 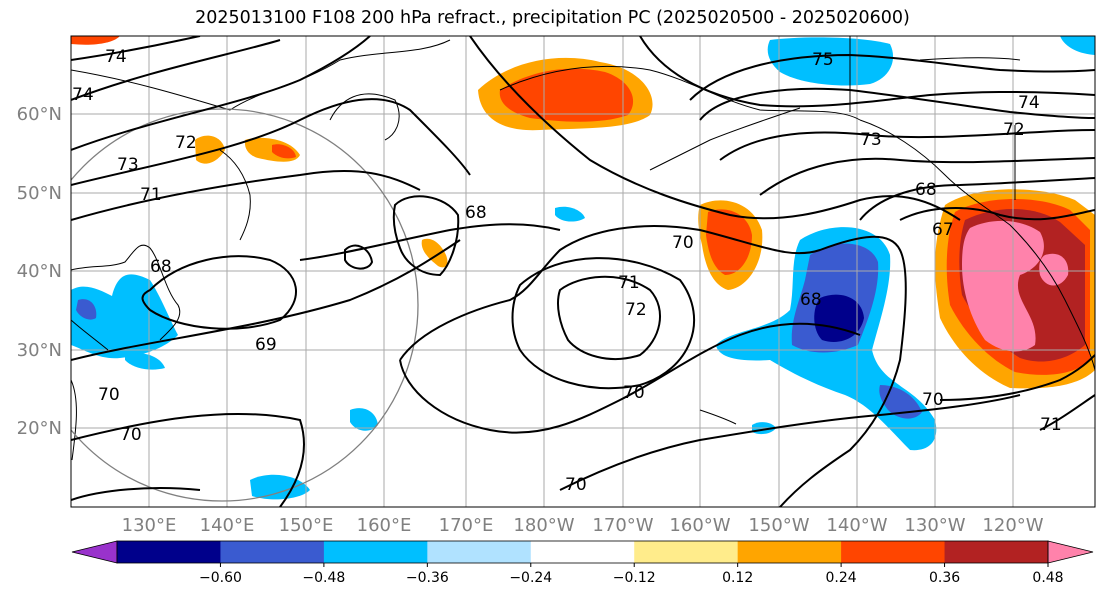 What do you see at coordinates (543, 525) in the screenshot?
I see `lon-label: 180°W` at bounding box center [543, 525].